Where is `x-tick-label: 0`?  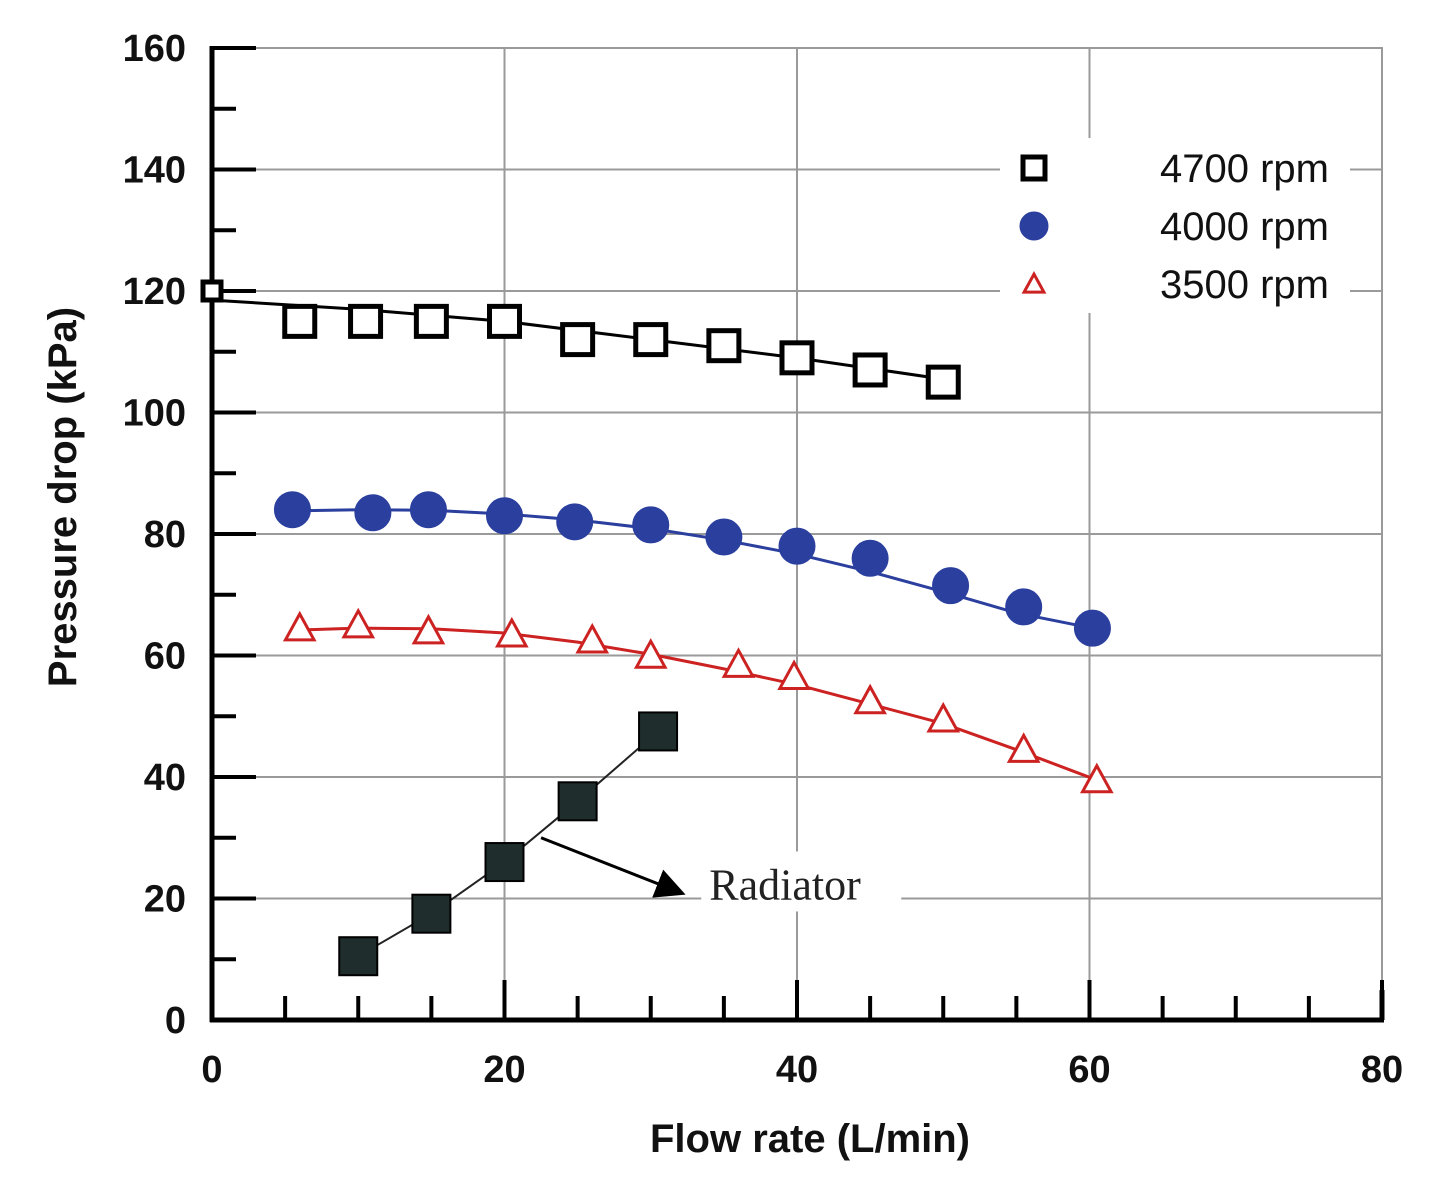
x-tick-label: 0 is located at coordinates (211, 1070).